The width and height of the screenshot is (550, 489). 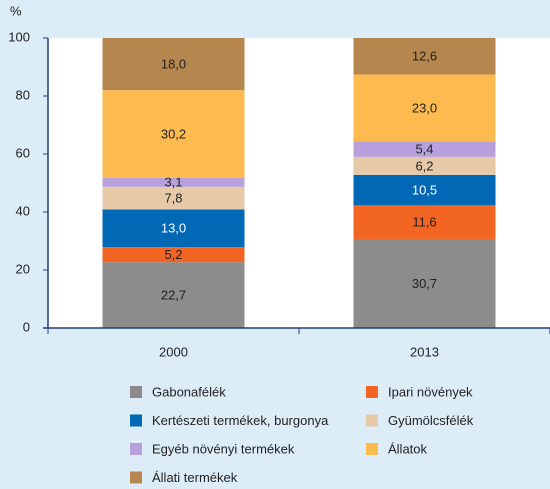 I want to click on y-tick-label: 20, so click(x=23, y=268).